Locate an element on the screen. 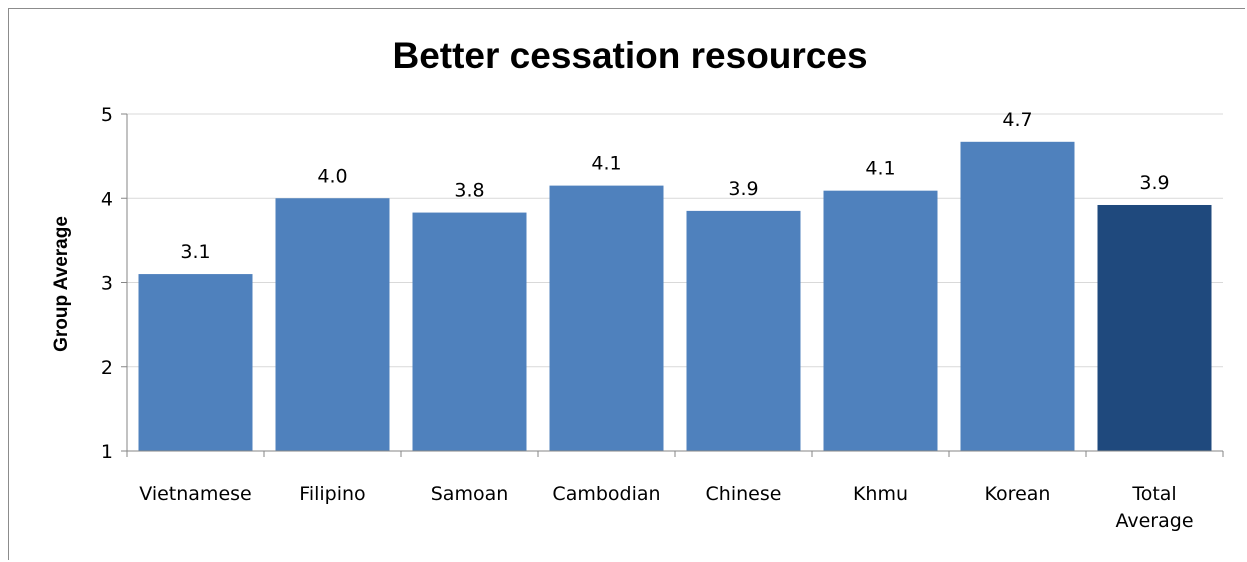 This screenshot has height=562, width=1247. chart-title: Better cessation resources is located at coordinates (629, 55).